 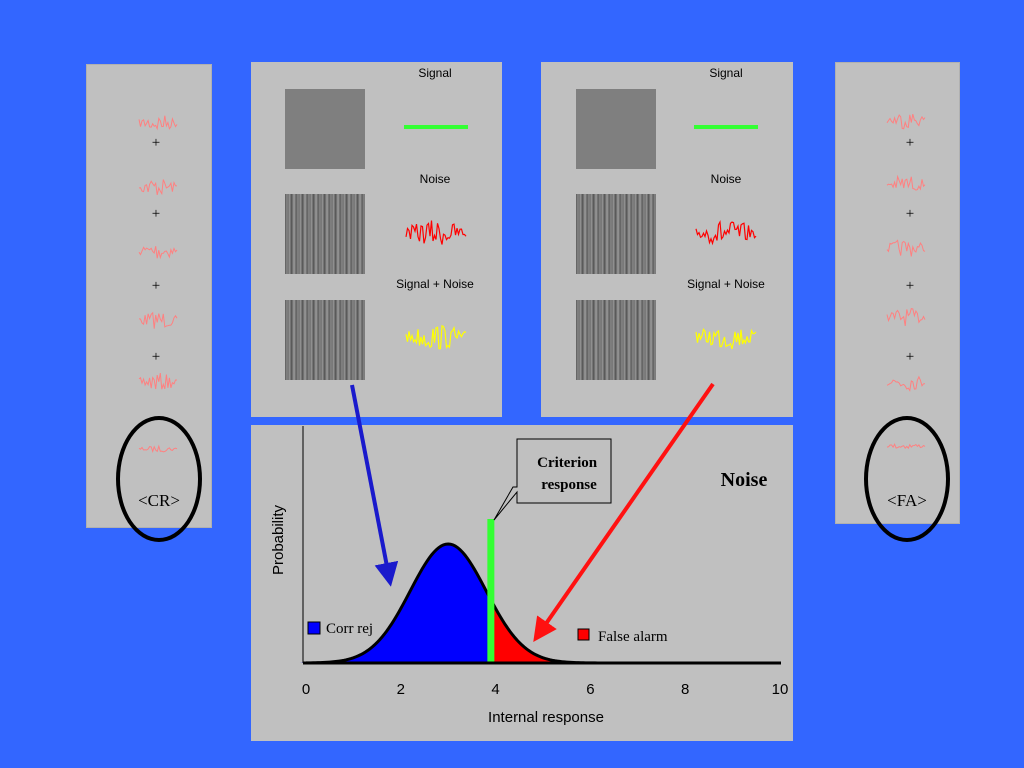 I want to click on false-alarm-area, so click(x=545, y=631).